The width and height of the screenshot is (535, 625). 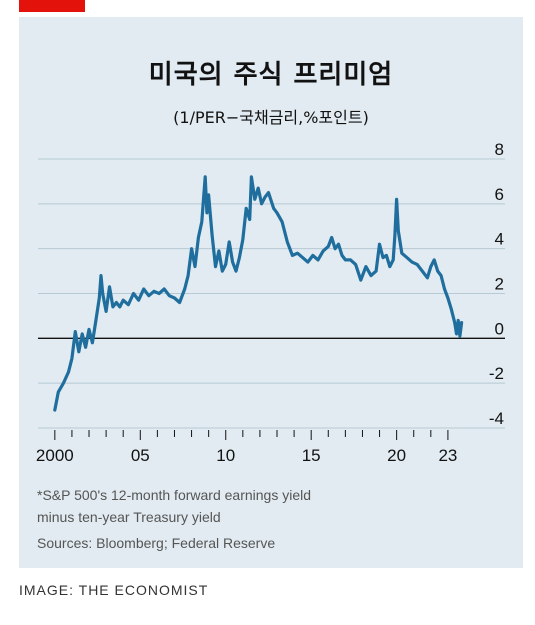 What do you see at coordinates (447, 455) in the screenshot?
I see `x-tick-label: 23` at bounding box center [447, 455].